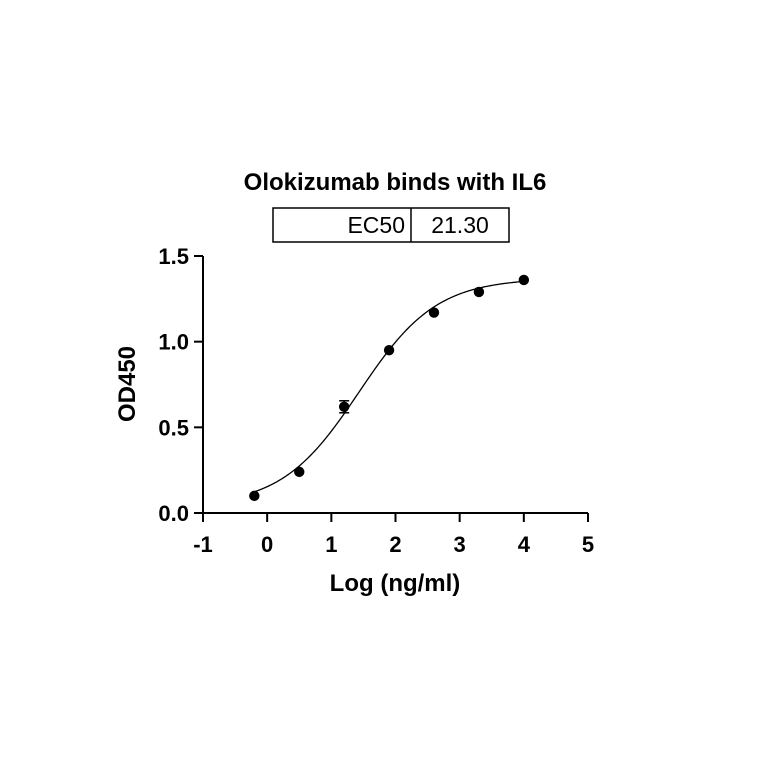 Image resolution: width=764 pixels, height=764 pixels. I want to click on y-axis-label: OD450, so click(127, 384).